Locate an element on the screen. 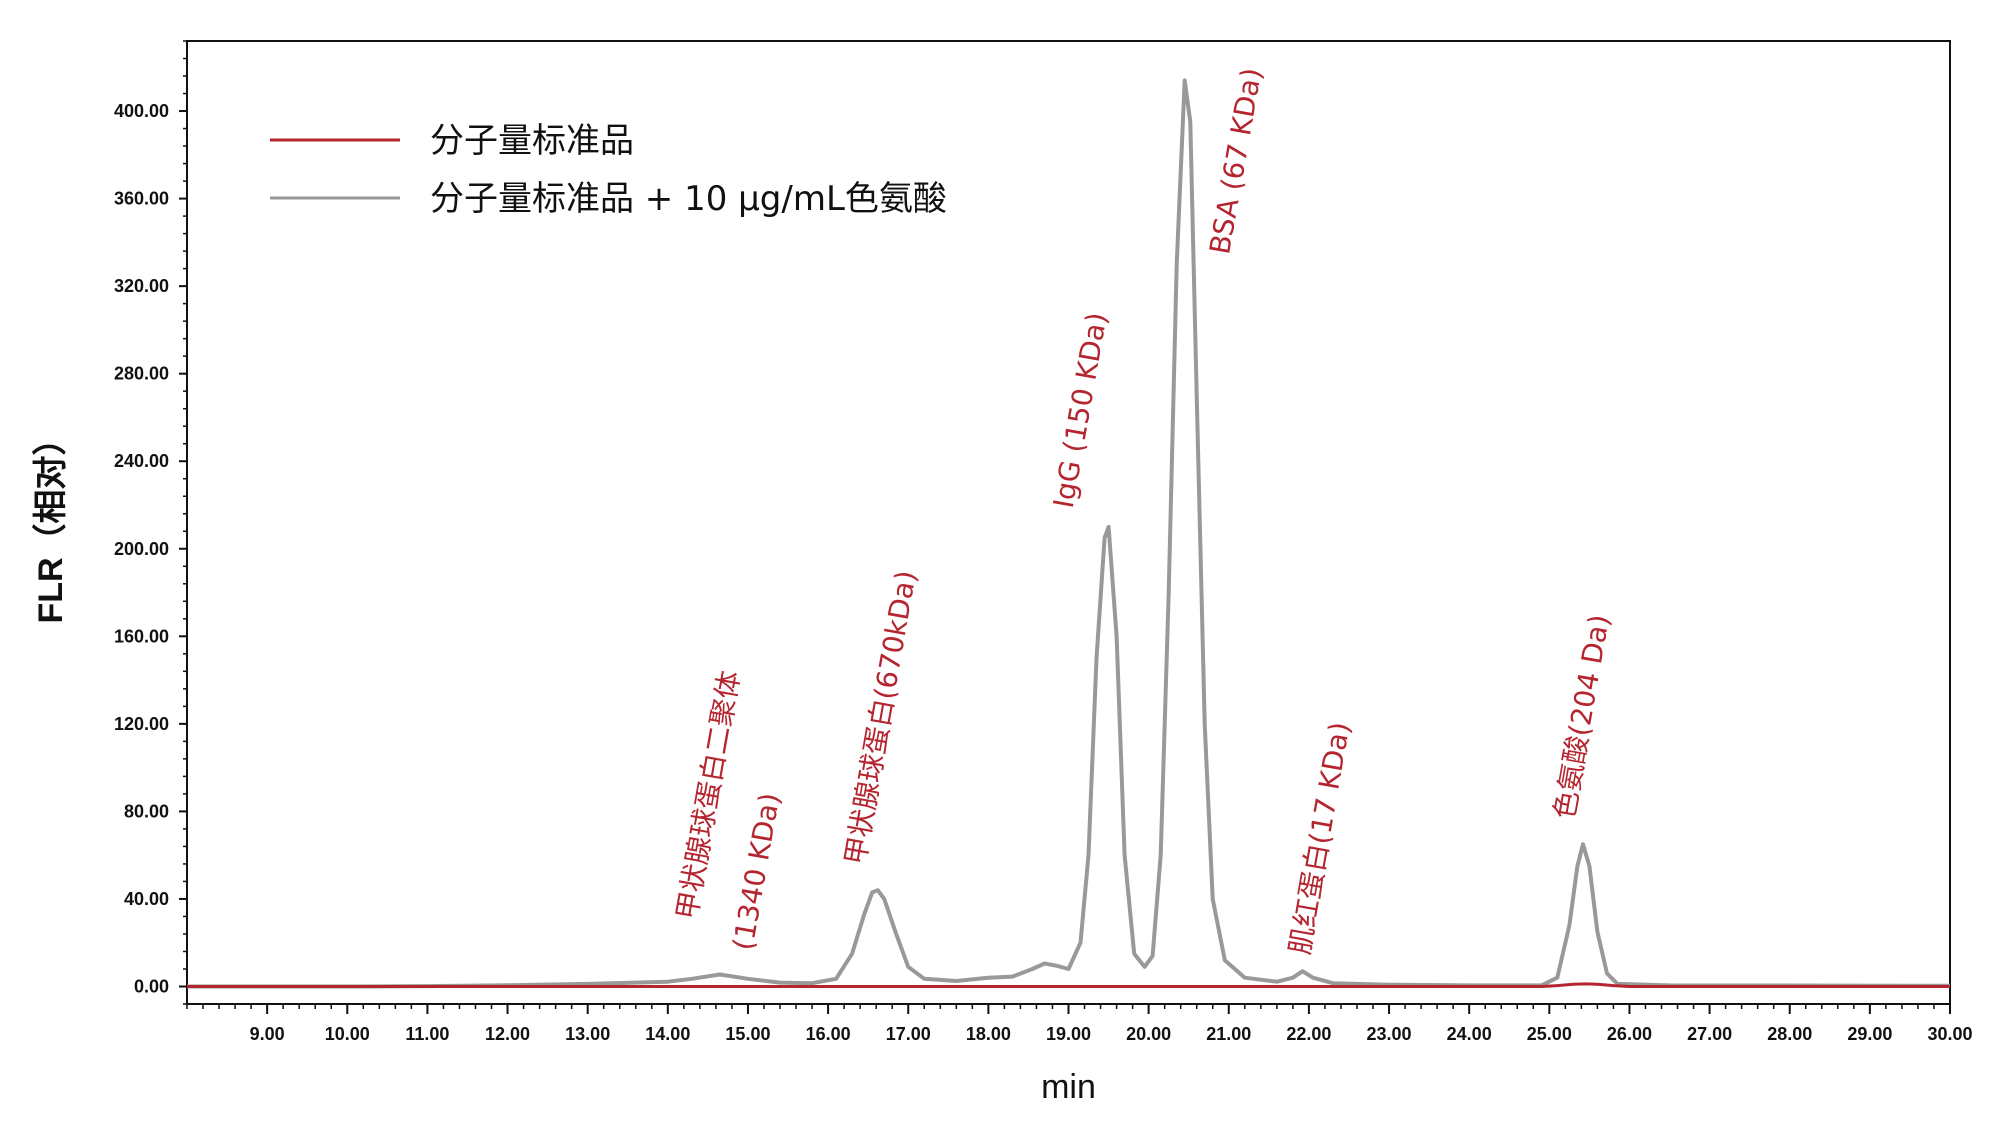 The image size is (2000, 1144). x-tick-label: 17.00 is located at coordinates (908, 1034).